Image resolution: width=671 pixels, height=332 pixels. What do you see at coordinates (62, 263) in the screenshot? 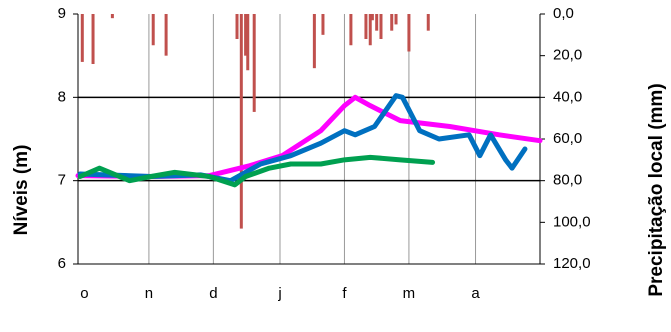
I see `y-tick-label: 6` at bounding box center [62, 263].